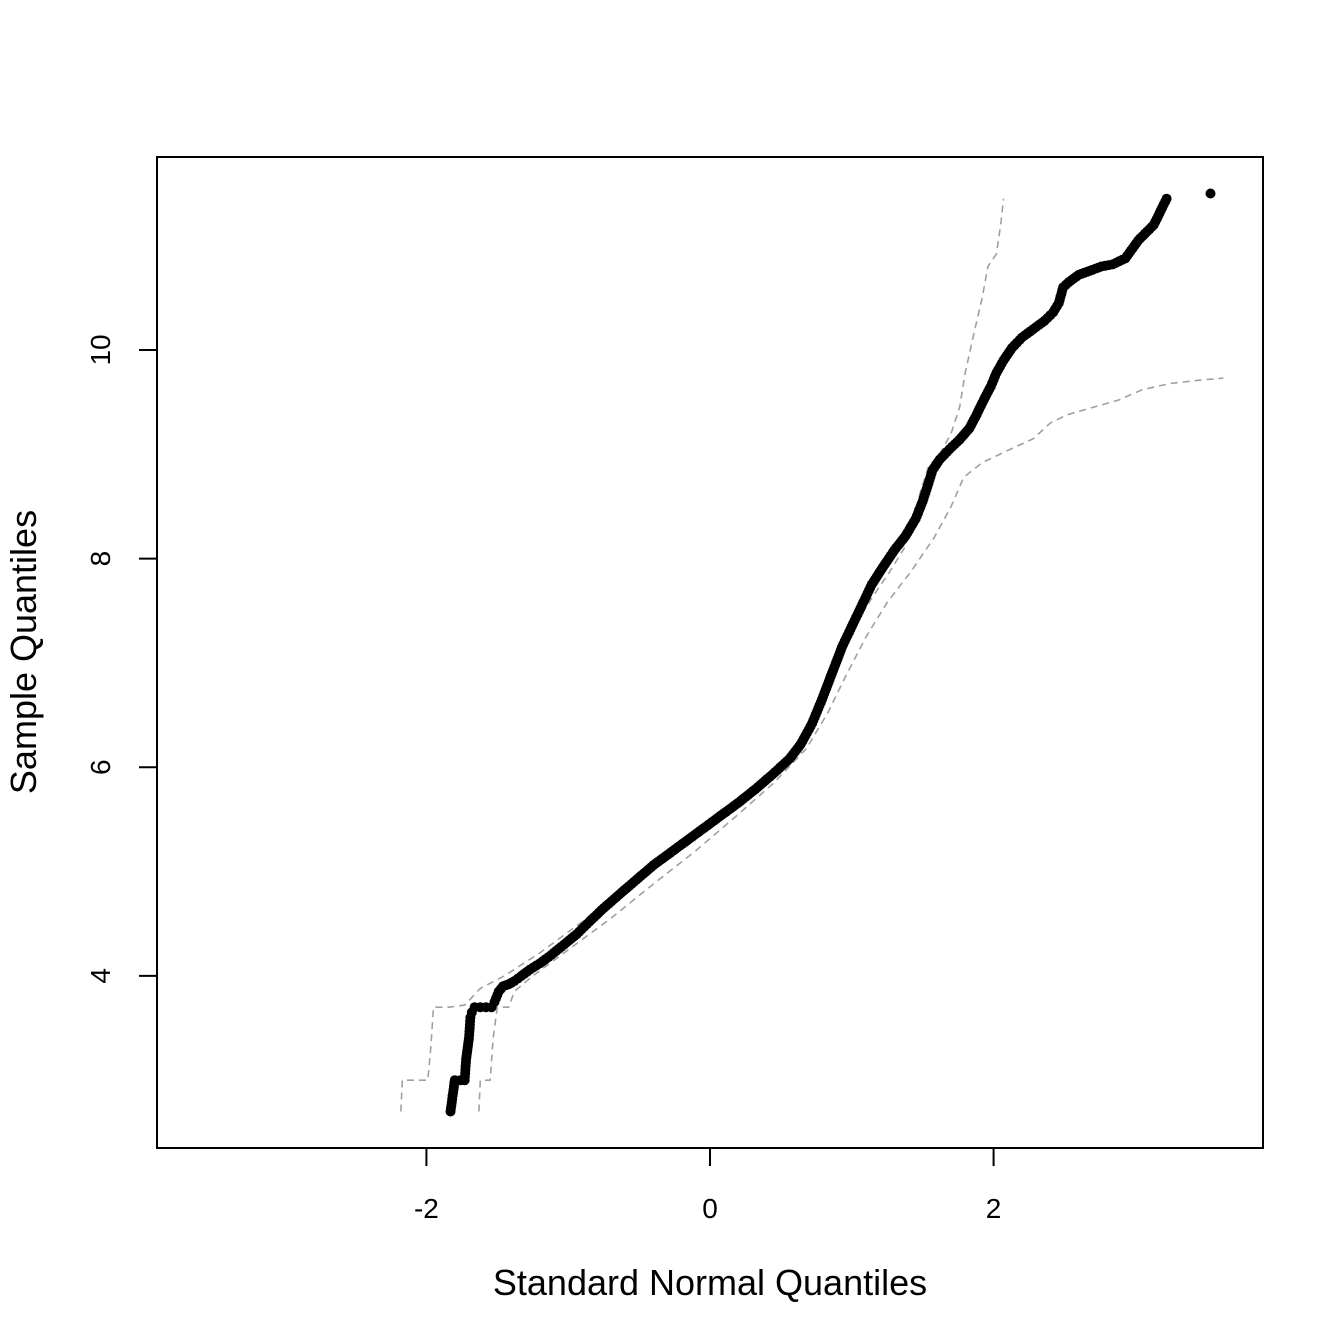 The width and height of the screenshot is (1344, 1344). What do you see at coordinates (121, 659) in the screenshot?
I see `y-axis: 4 6 8 10` at bounding box center [121, 659].